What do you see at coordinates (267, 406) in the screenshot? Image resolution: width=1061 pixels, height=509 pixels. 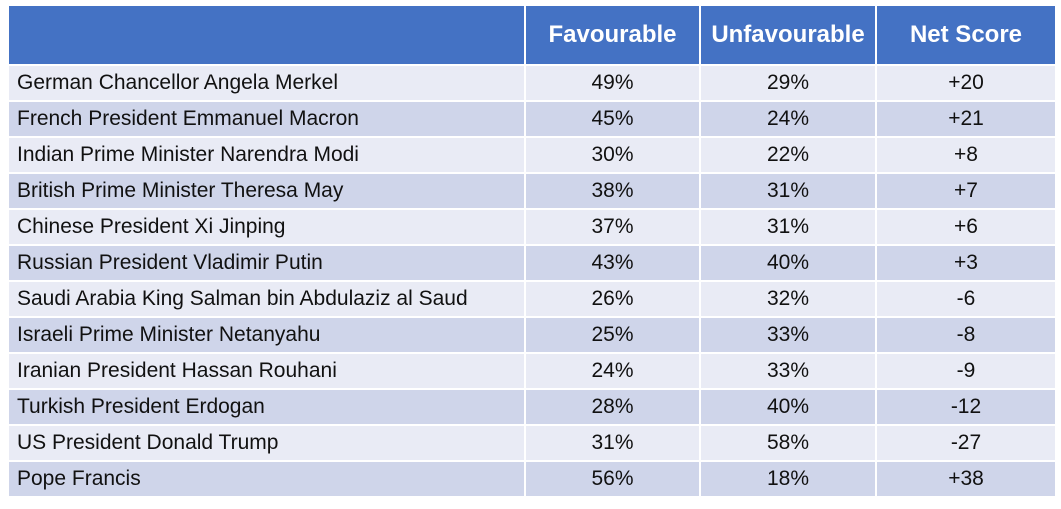 I see `leader-name: Turkish President Erdogan` at bounding box center [267, 406].